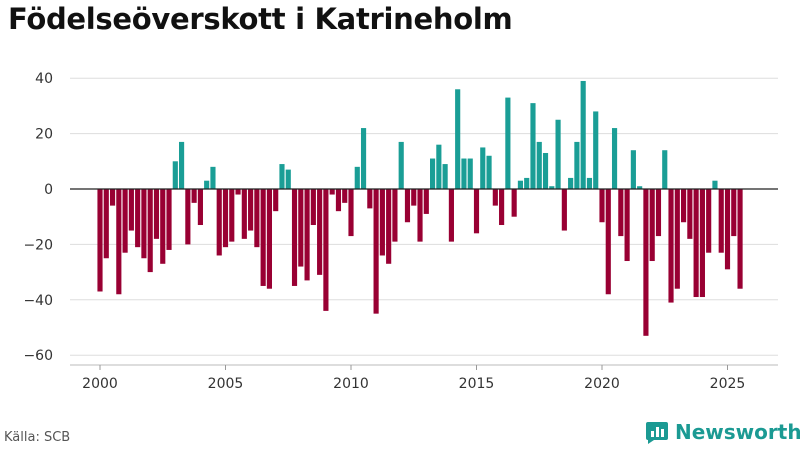 This screenshot has height=450, width=800. What do you see at coordinates (728, 384) in the screenshot?
I see `x-tick-label: 2025` at bounding box center [728, 384].